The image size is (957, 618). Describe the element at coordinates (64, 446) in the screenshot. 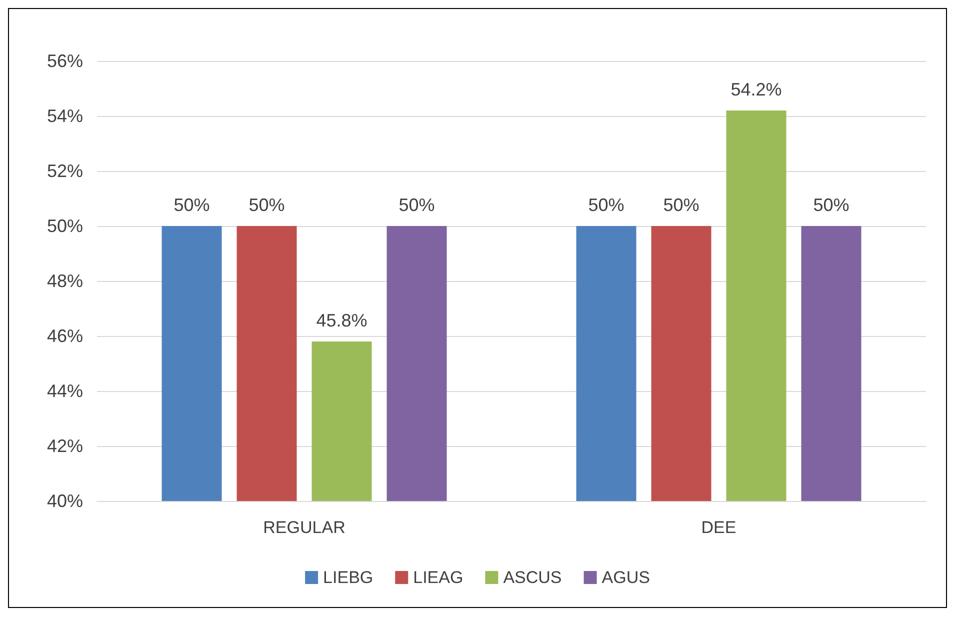

I see `y-tick-label: 42%` at that location.